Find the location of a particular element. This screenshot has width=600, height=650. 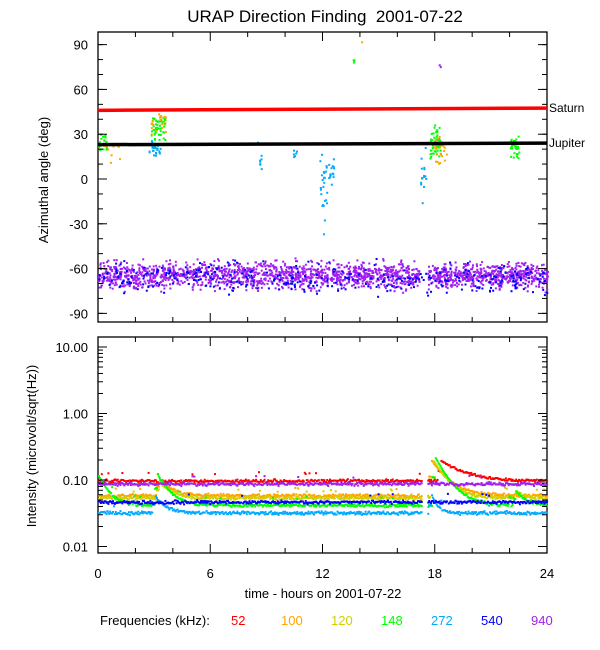

y-tick-label: 90 is located at coordinates (81, 45).